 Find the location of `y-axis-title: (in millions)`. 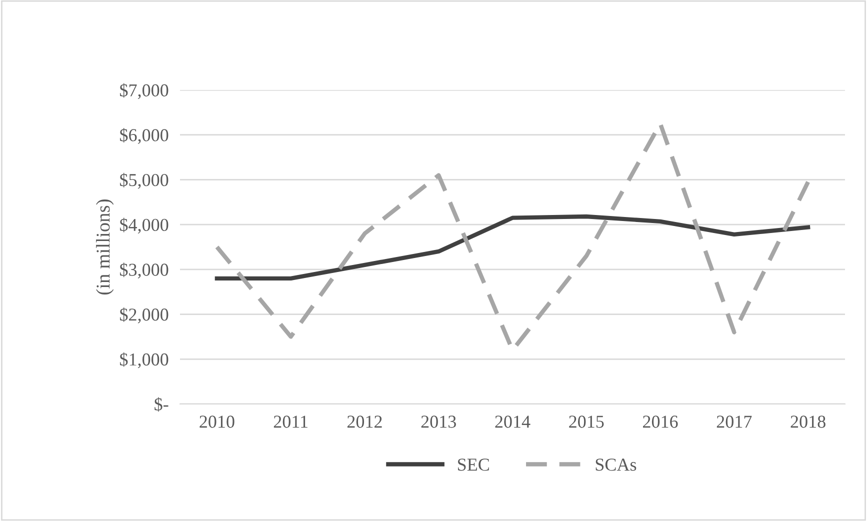

y-axis-title: (in millions) is located at coordinates (105, 247).